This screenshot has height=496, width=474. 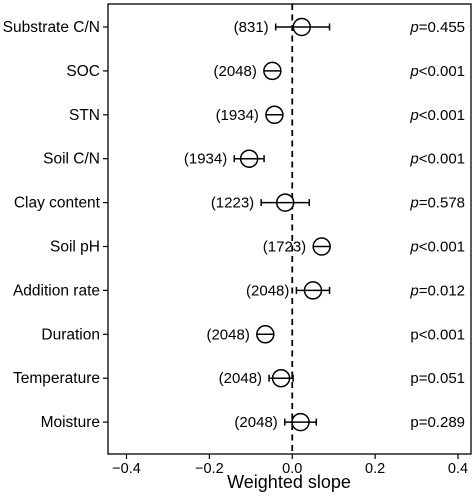 I want to click on sample-size-label: (1723), so click(x=284, y=247).